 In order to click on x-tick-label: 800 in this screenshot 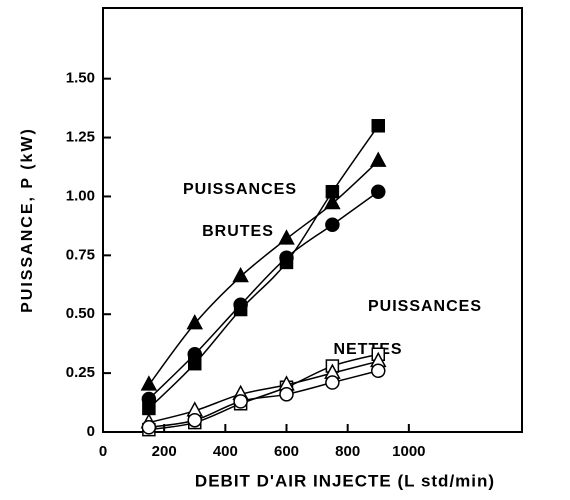, I will do `click(347, 451)`.